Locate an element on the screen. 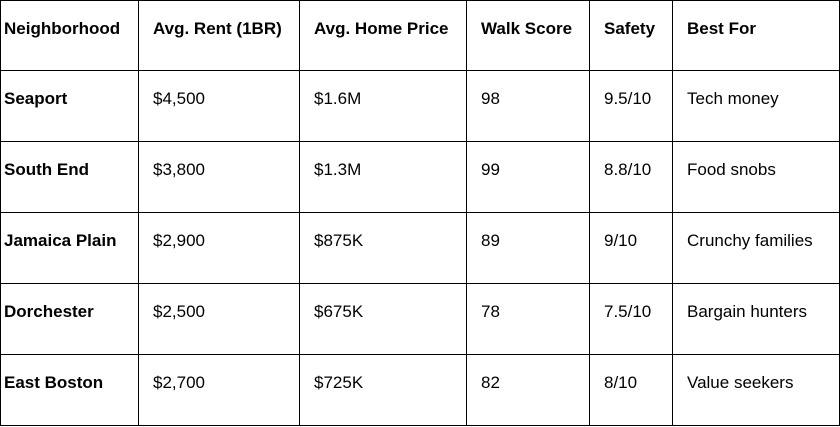 The image size is (840, 427). safety-cell: 7.5/10 is located at coordinates (631, 319).